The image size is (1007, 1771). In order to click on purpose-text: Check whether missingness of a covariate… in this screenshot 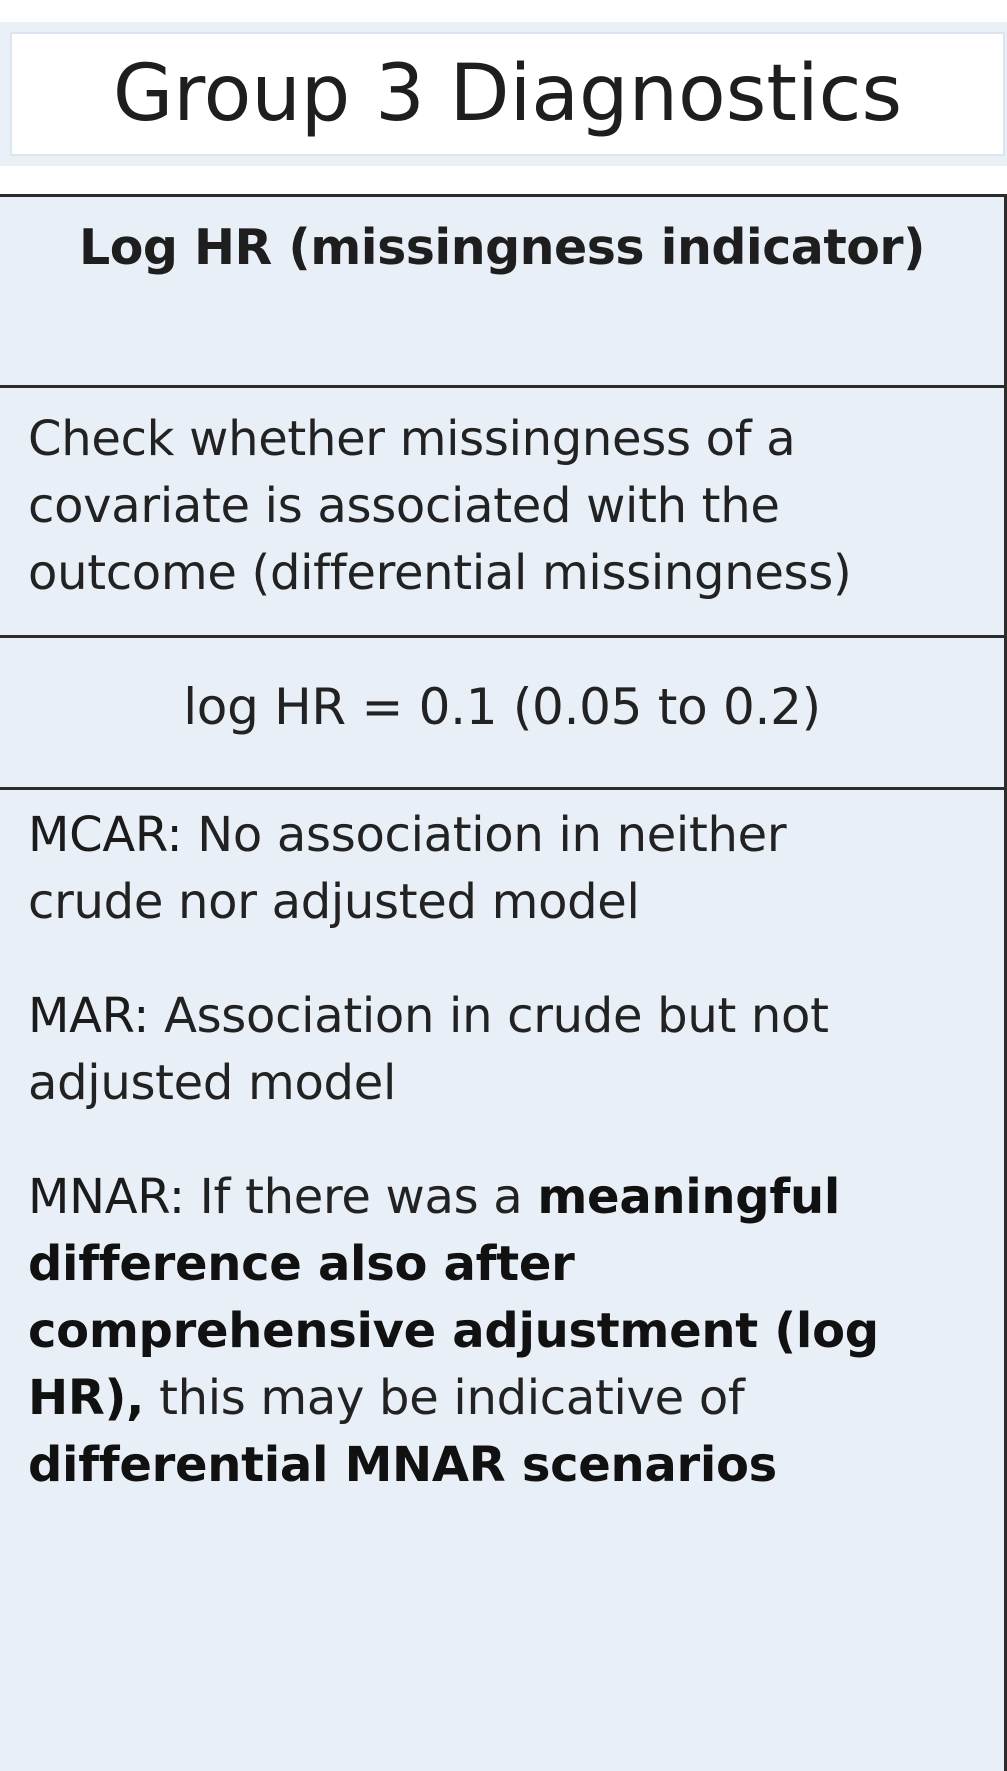, I will do `click(440, 506)`.